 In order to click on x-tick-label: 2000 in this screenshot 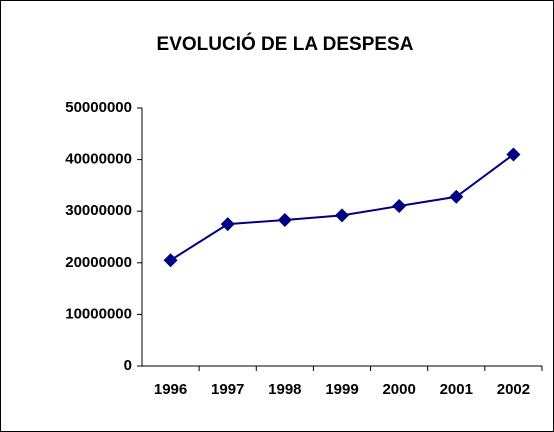, I will do `click(398, 389)`.